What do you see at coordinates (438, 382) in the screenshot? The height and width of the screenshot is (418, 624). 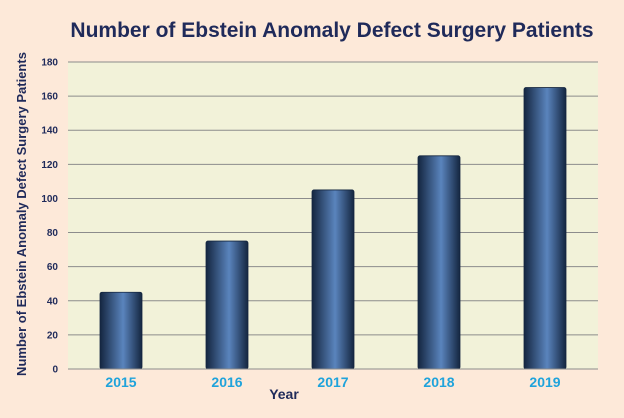 I see `x-tick-label: 2018` at bounding box center [438, 382].